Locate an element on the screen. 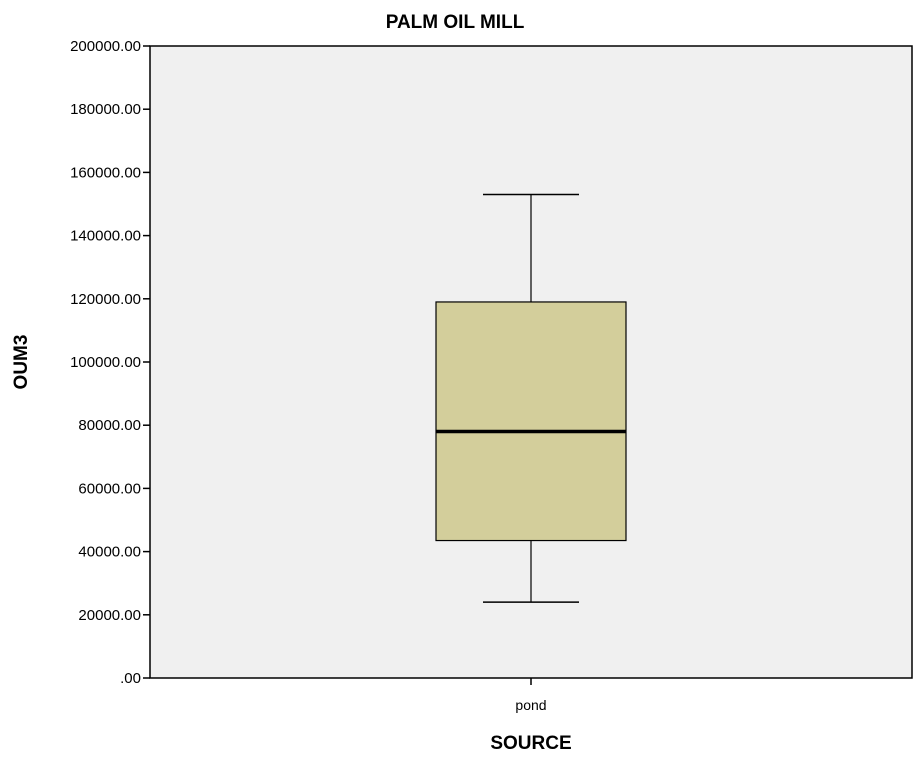 The height and width of the screenshot is (757, 916). x-axis: pond is located at coordinates (531, 695).